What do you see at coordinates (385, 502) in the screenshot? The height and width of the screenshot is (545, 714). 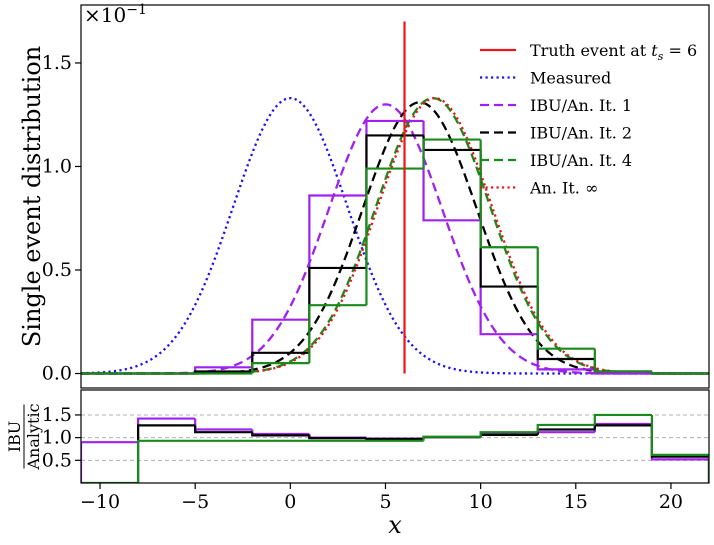 I see `ratio-xtick-label: 5` at bounding box center [385, 502].